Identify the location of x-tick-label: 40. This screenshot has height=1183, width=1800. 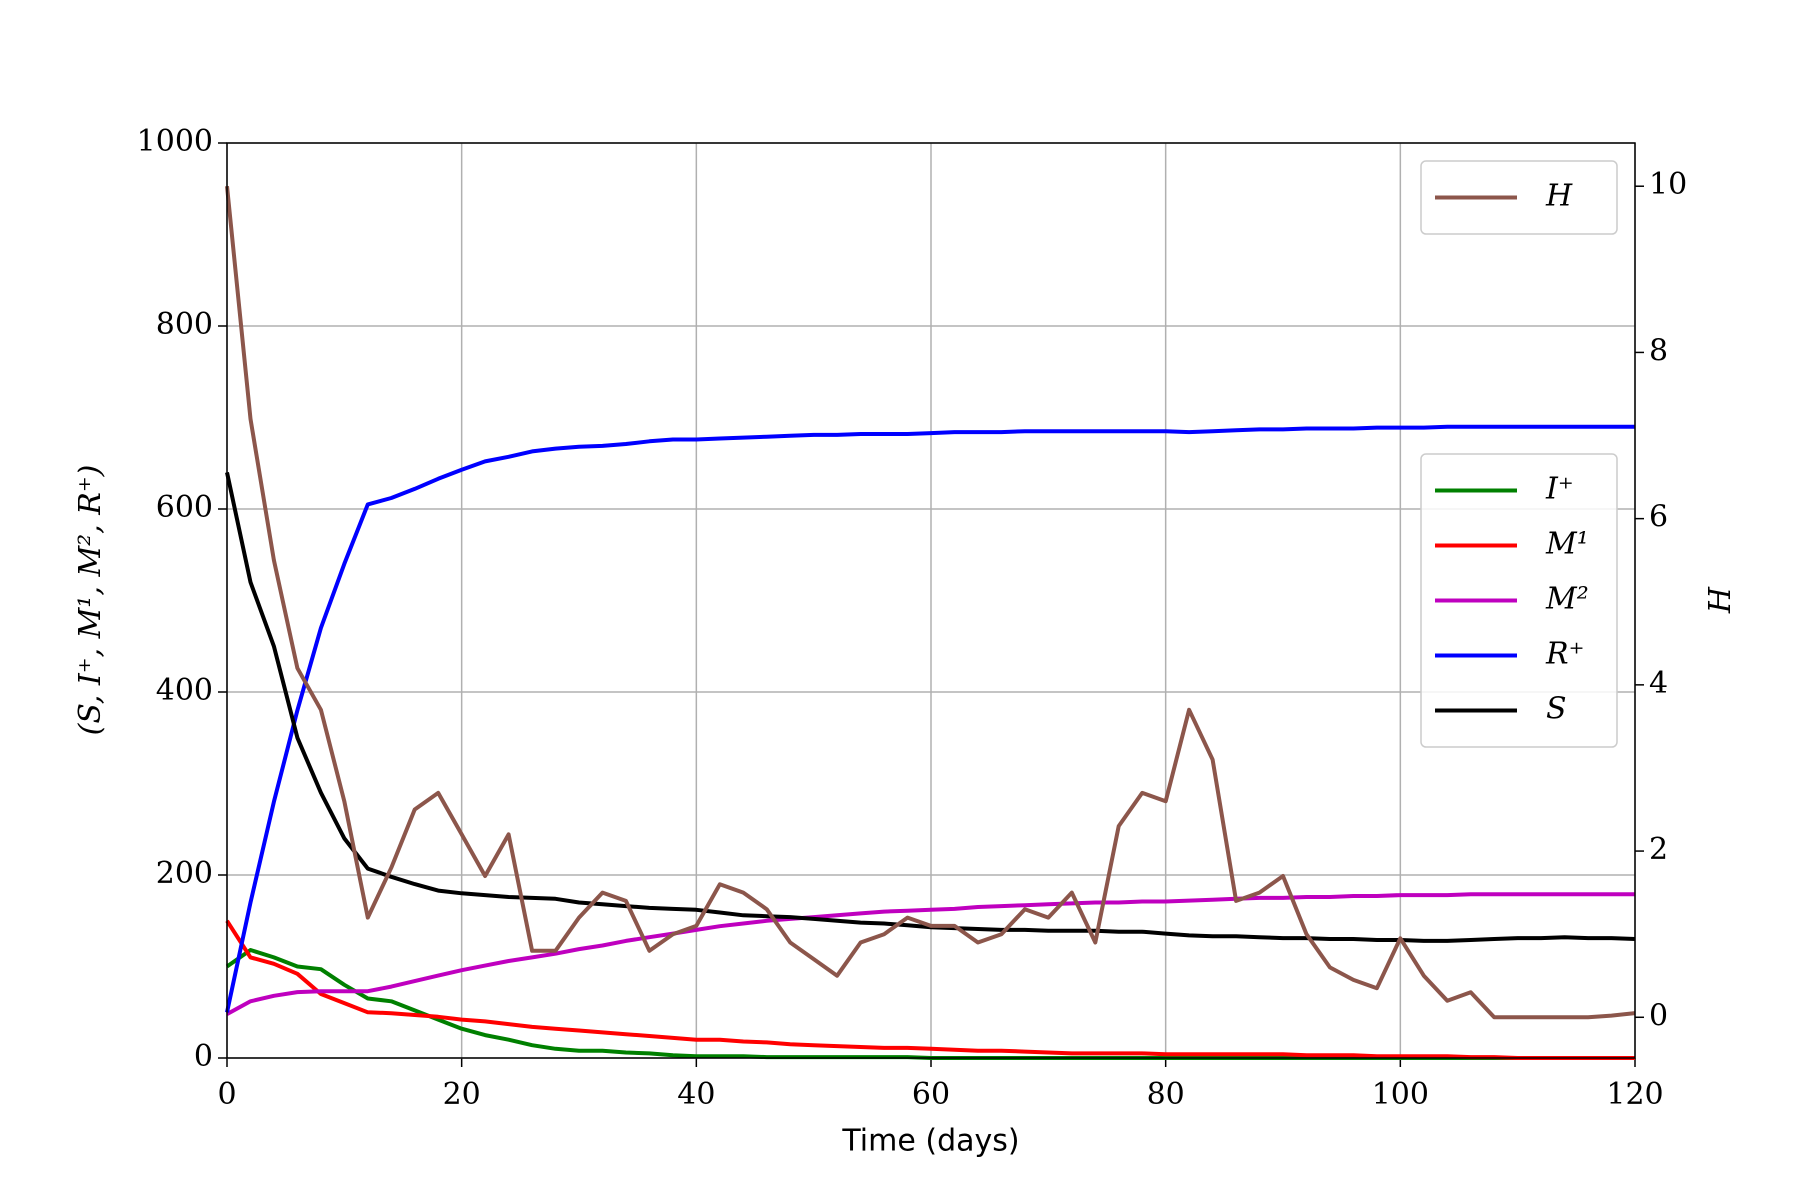
(696, 1094).